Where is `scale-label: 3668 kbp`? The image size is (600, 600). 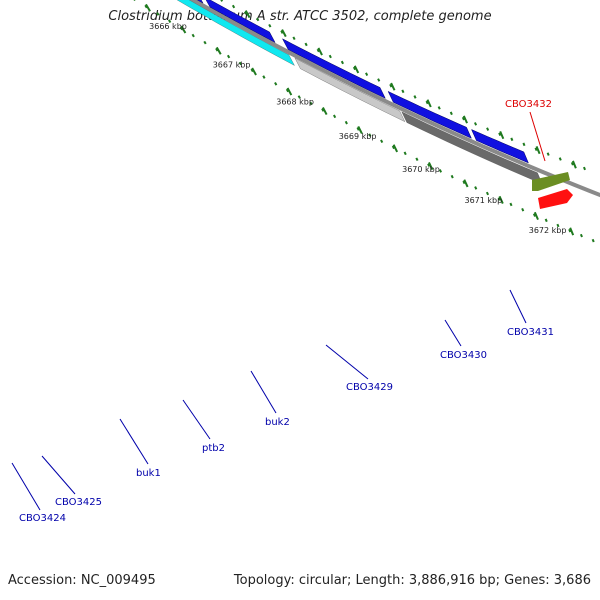
scale-label: 3668 kbp is located at coordinates (295, 102).